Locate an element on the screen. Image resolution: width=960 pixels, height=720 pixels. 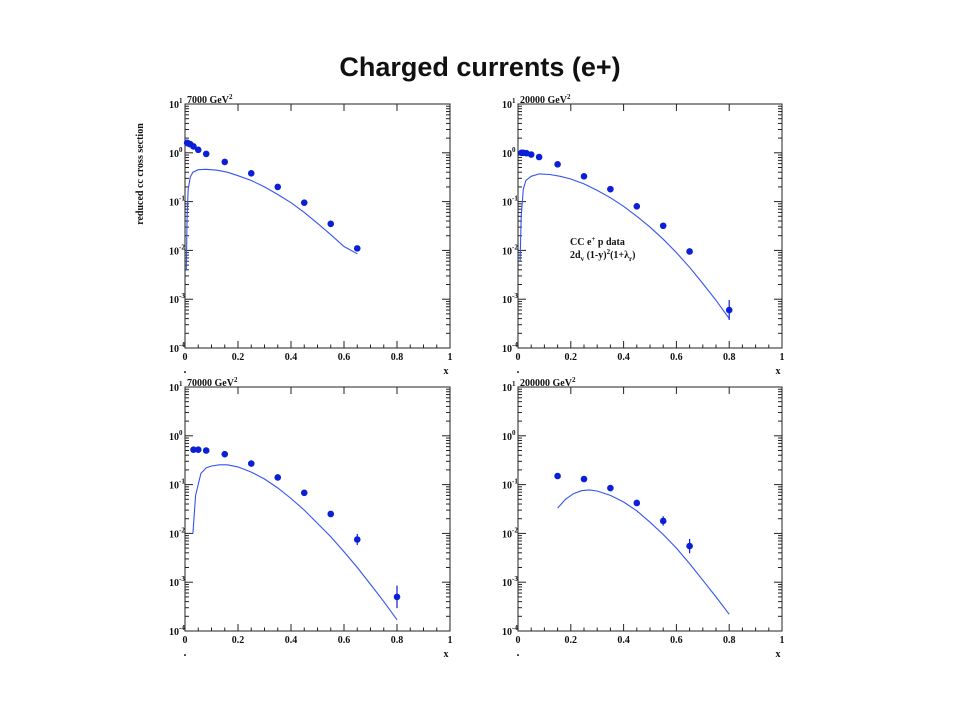
panel-label: 70000 GeV2 is located at coordinates (212, 382).